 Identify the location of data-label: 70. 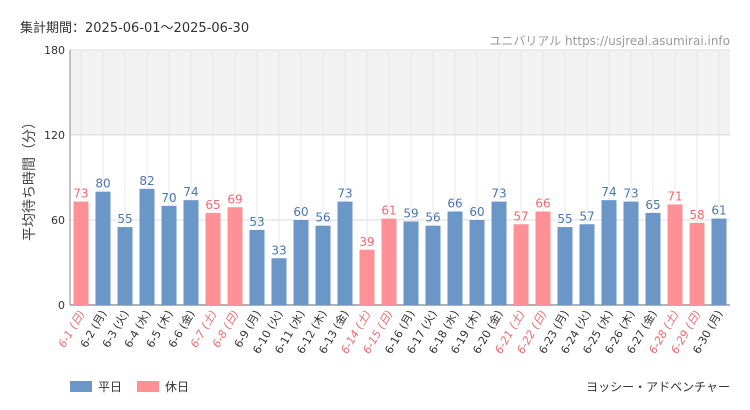
(168, 198).